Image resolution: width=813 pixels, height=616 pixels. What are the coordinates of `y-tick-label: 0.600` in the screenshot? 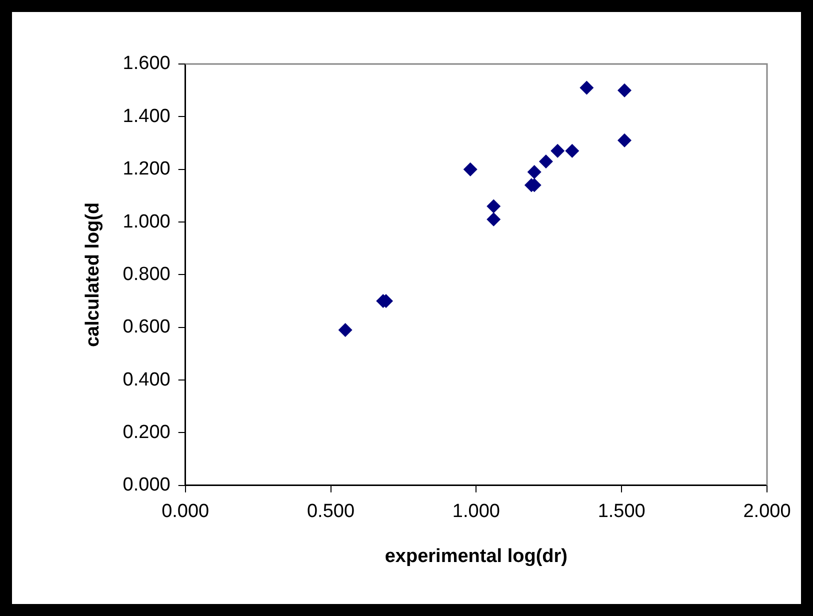 It's located at (146, 327).